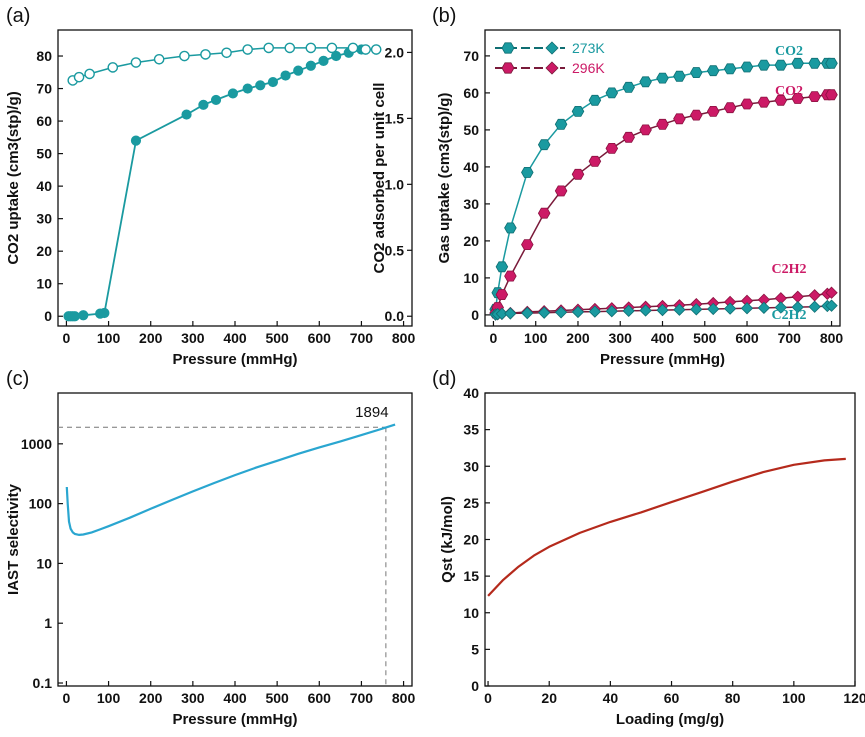 The width and height of the screenshot is (865, 737). I want to click on panel-b-ytick-label: 20, so click(471, 241).